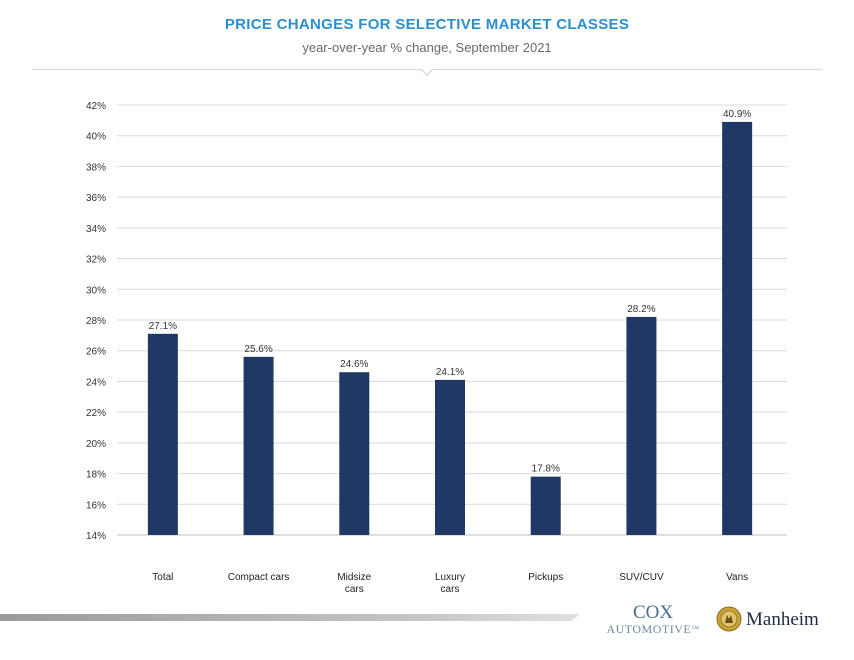 This screenshot has width=854, height=660. I want to click on manheim-logo: Manheim, so click(771, 621).